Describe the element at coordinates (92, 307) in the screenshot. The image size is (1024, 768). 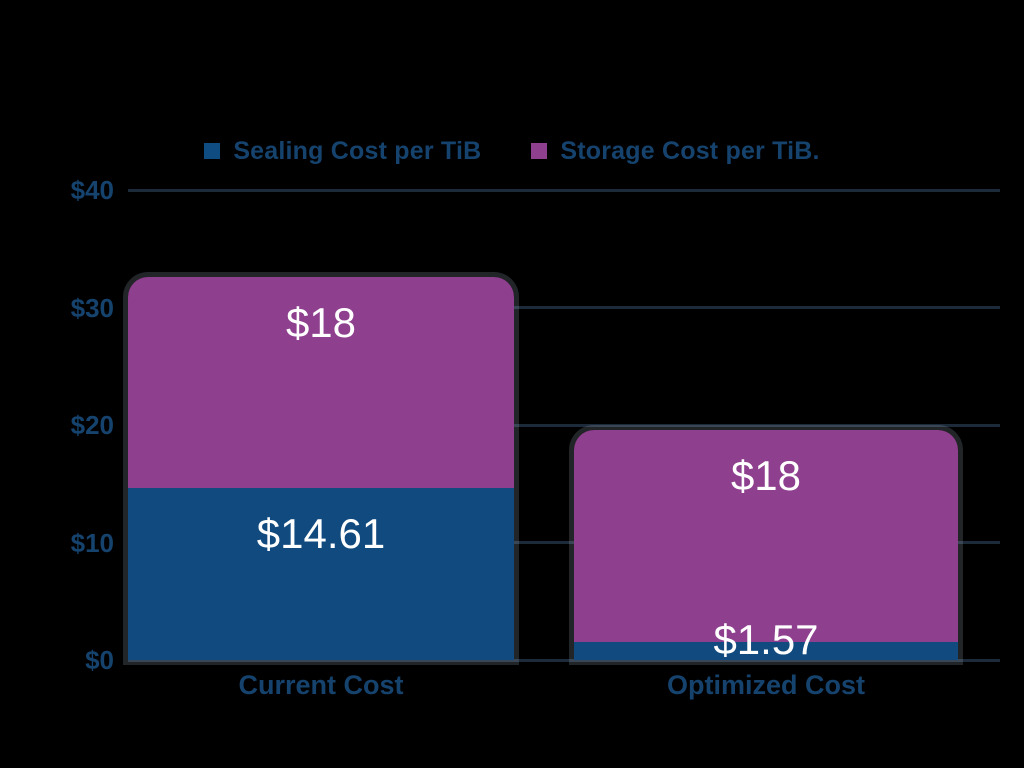
I see `y-tick-label: $30` at that location.